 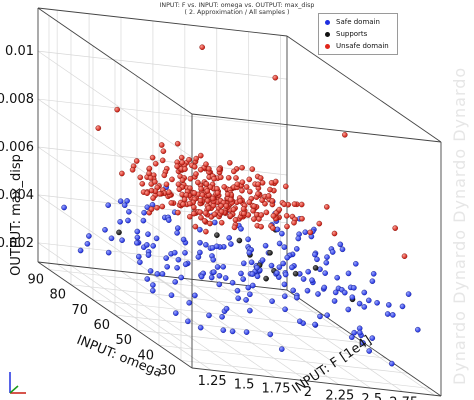 What do you see at coordinates (17, 195) in the screenshot?
I see `z-tick-label: 0.004` at bounding box center [17, 195].